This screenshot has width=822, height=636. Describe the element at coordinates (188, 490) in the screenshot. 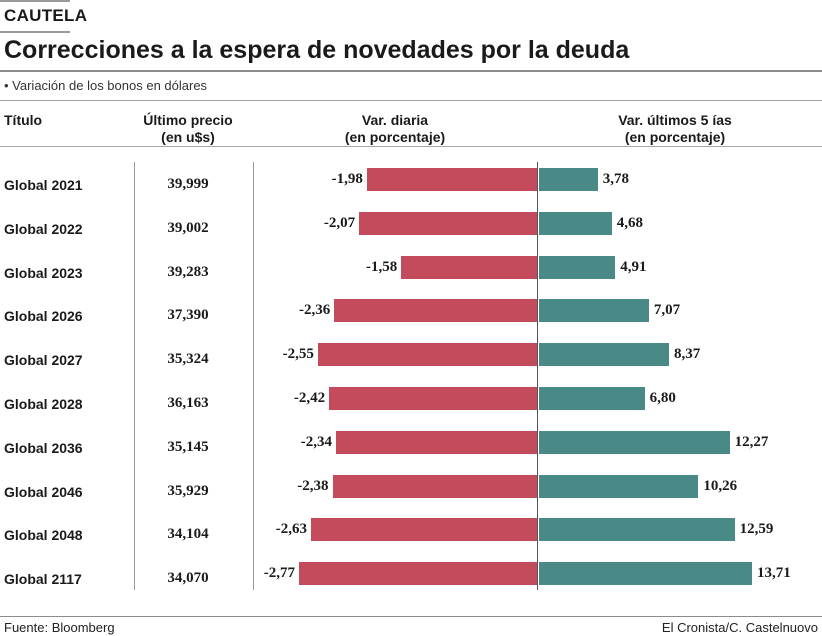

I see `price-value: 35,929` at that location.